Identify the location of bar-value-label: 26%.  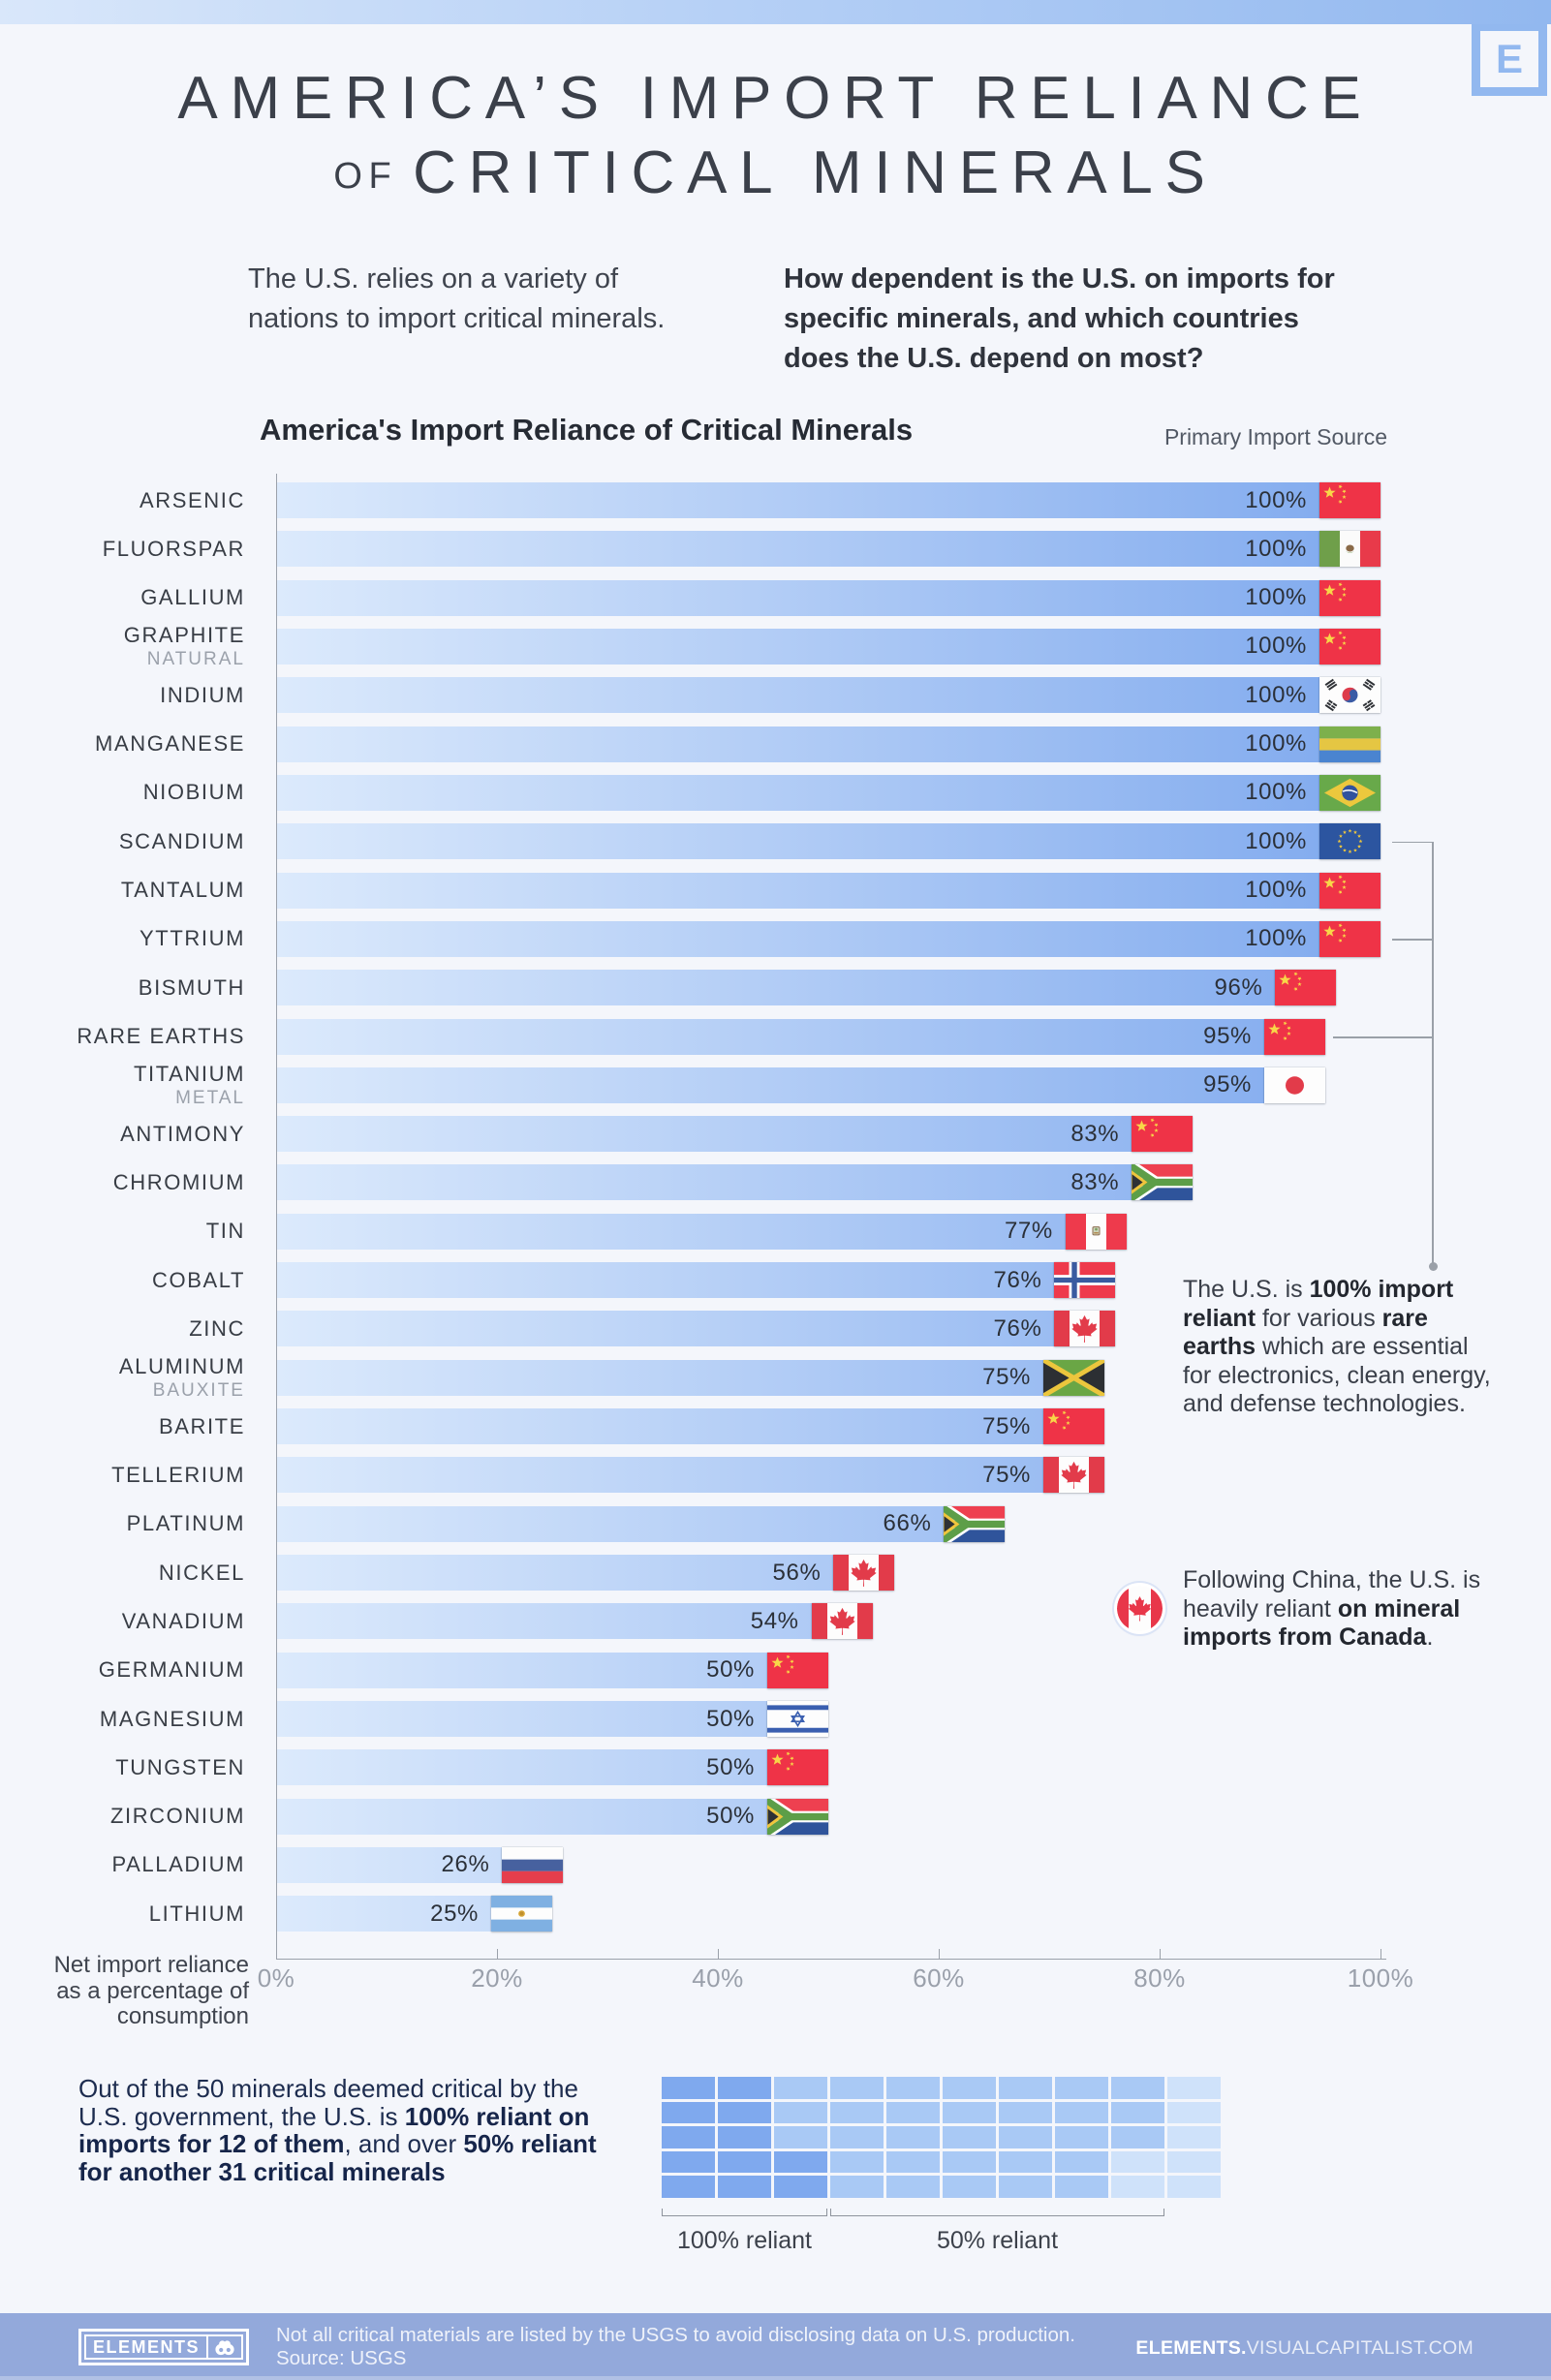
(465, 1865).